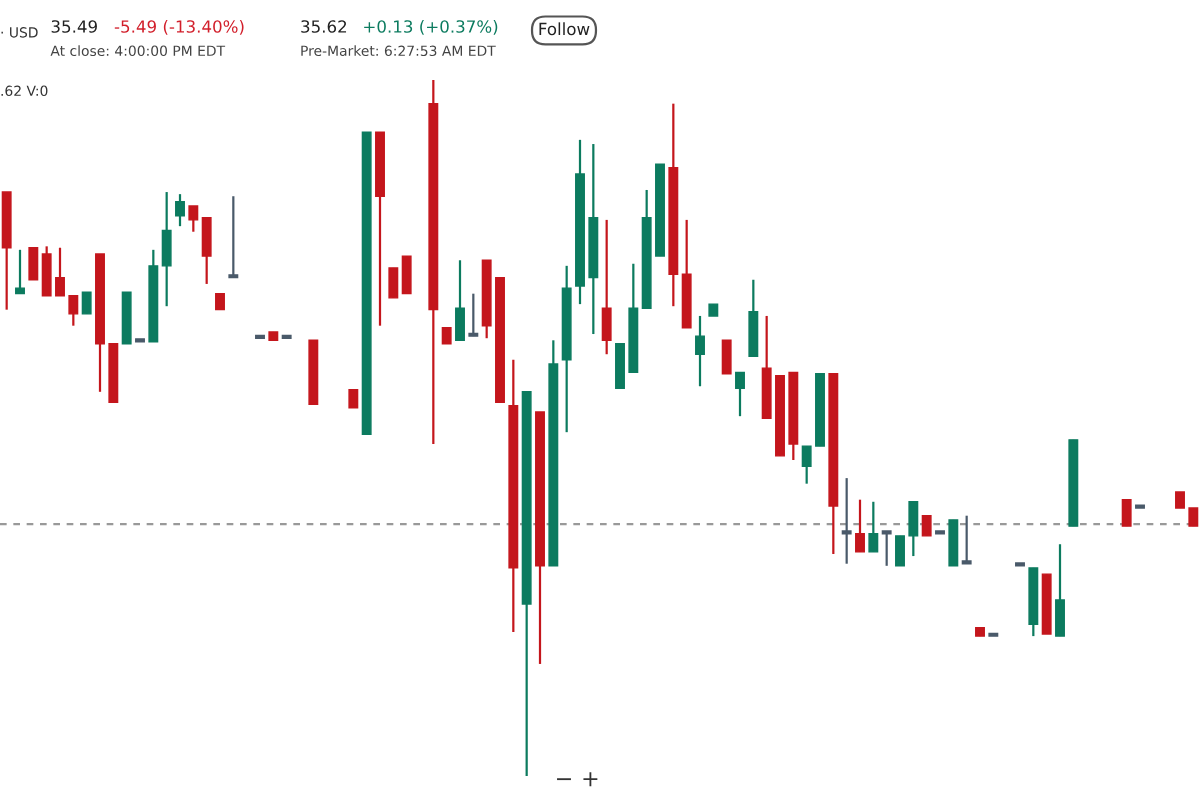 This screenshot has width=1200, height=800. Describe the element at coordinates (590, 779) in the screenshot. I see `annotation: +` at that location.